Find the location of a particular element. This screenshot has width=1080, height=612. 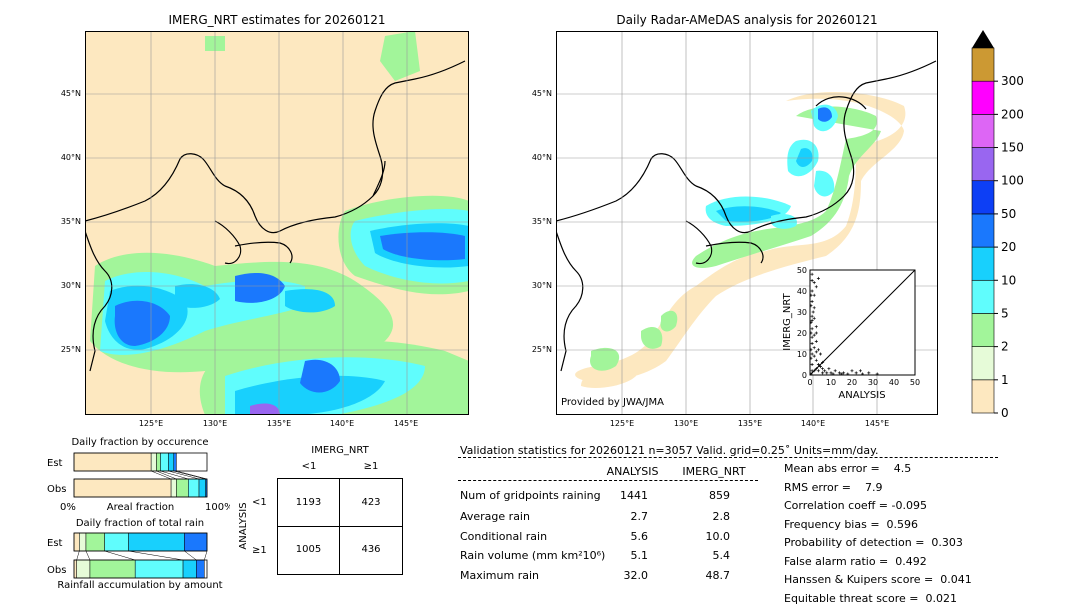

total-rain-chart: Est Obs is located at coordinates (127, 555).